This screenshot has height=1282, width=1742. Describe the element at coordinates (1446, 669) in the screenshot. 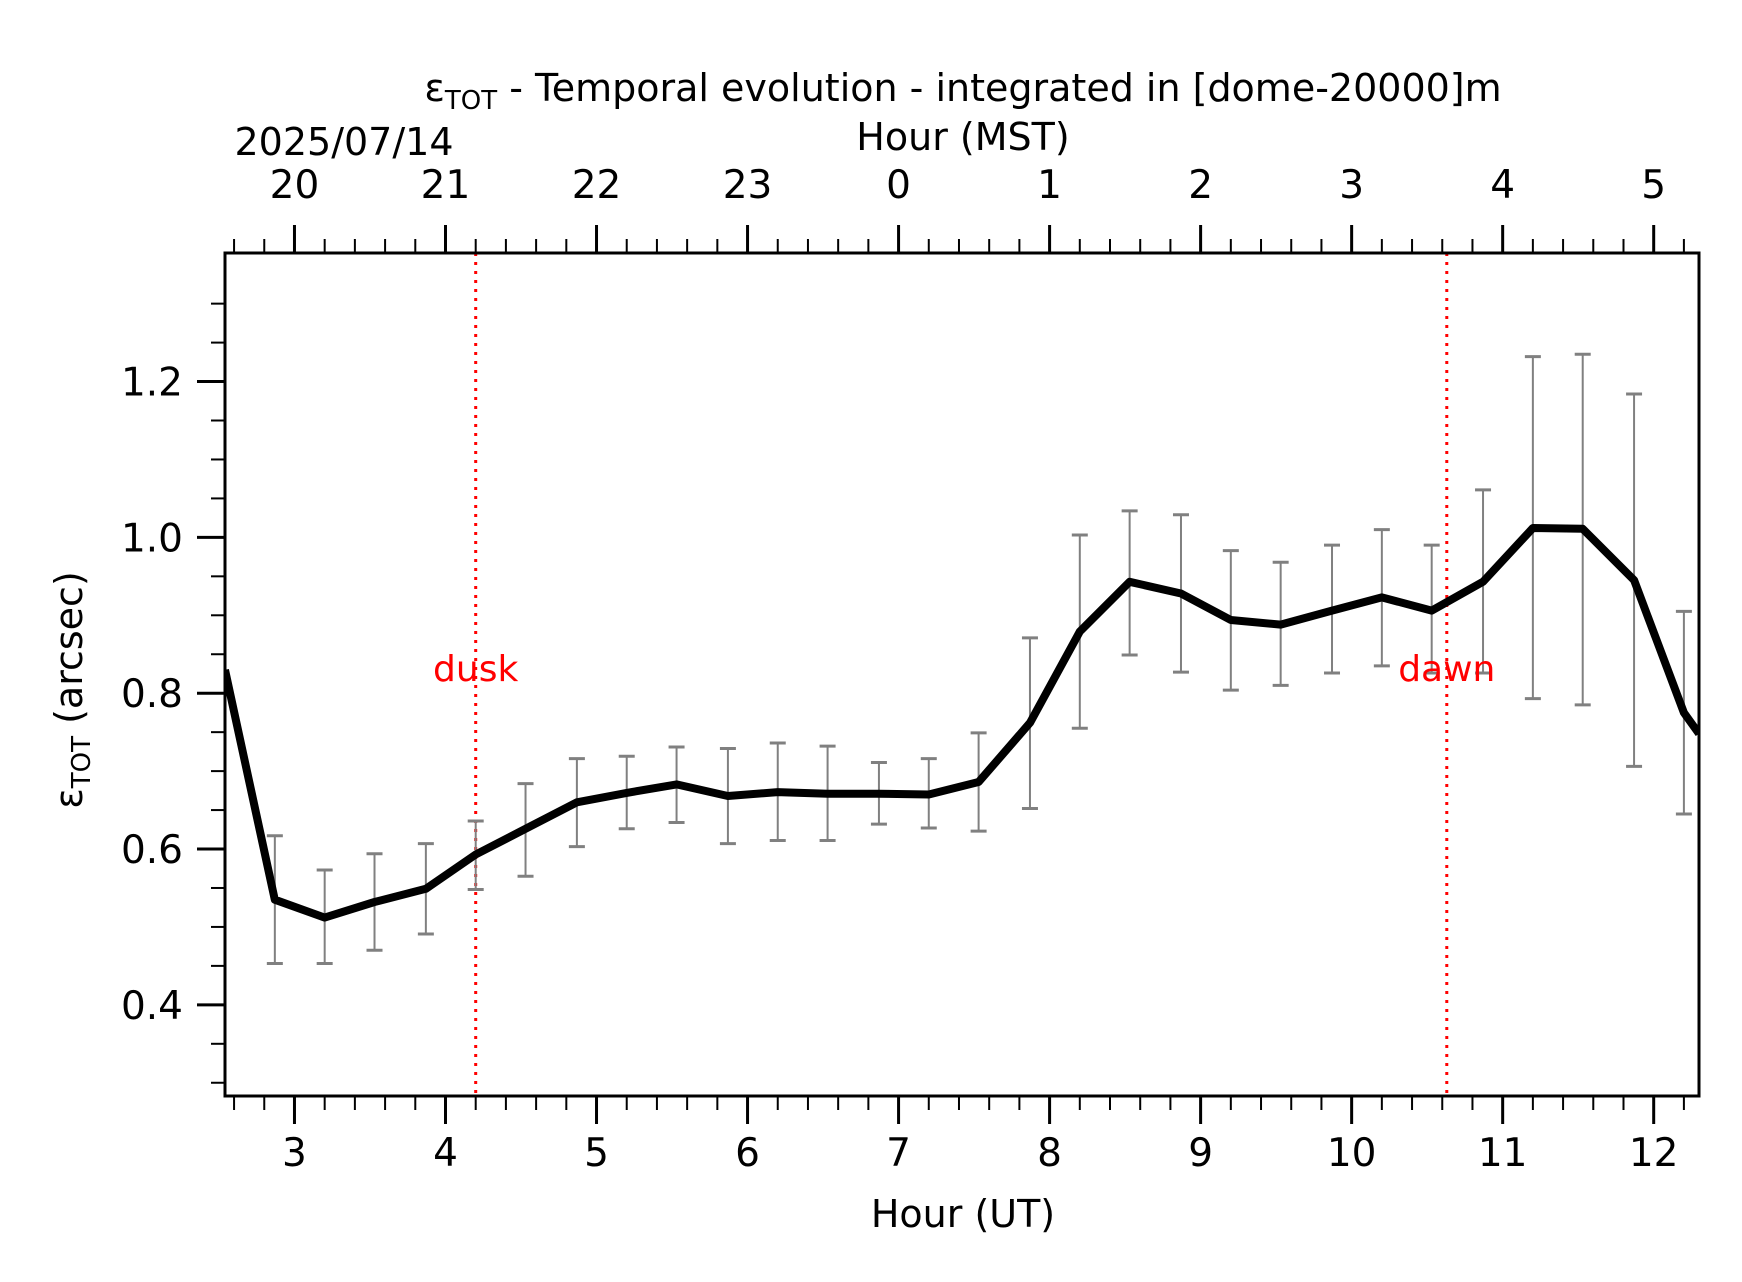

I see `dawn-label: dawn` at that location.